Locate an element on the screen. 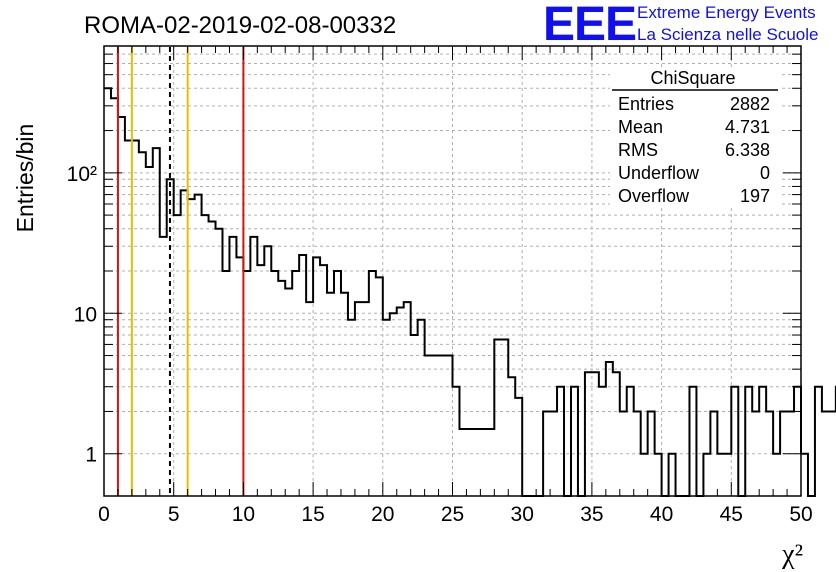  stats-box-background is located at coordinates (695, 138).